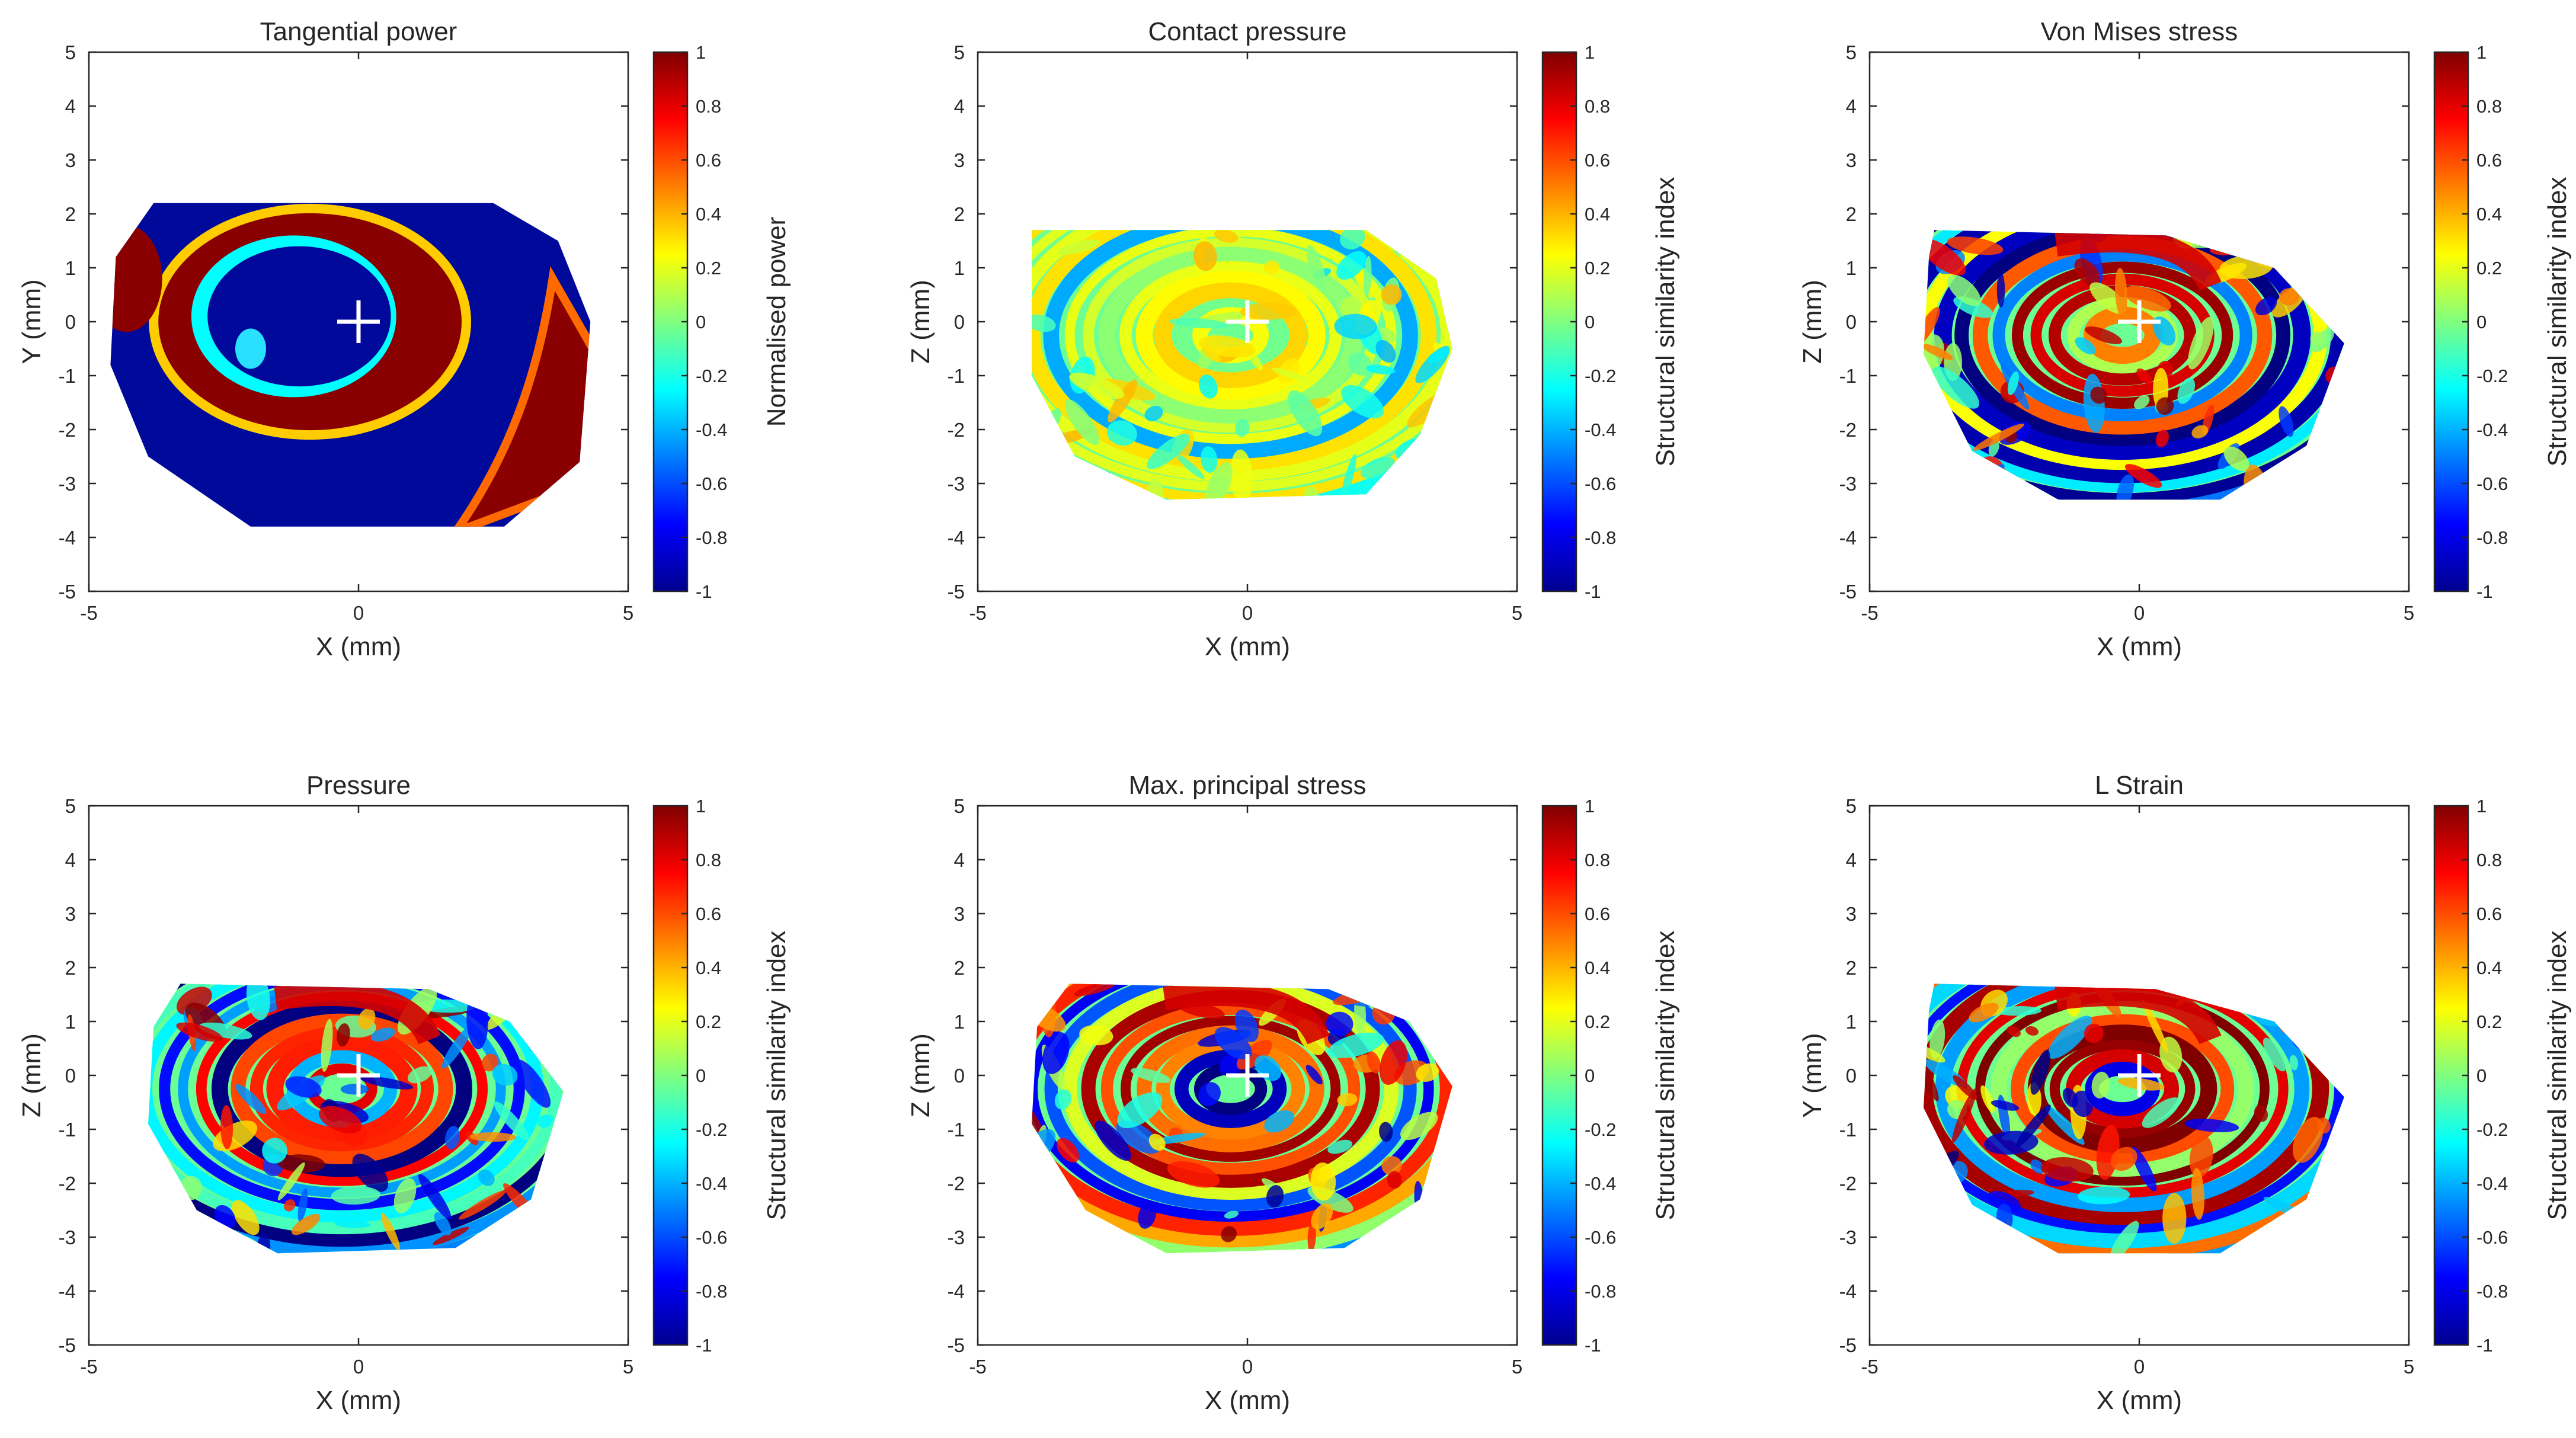 The width and height of the screenshot is (2576, 1438). I want to click on colorbar, so click(1559, 1075).